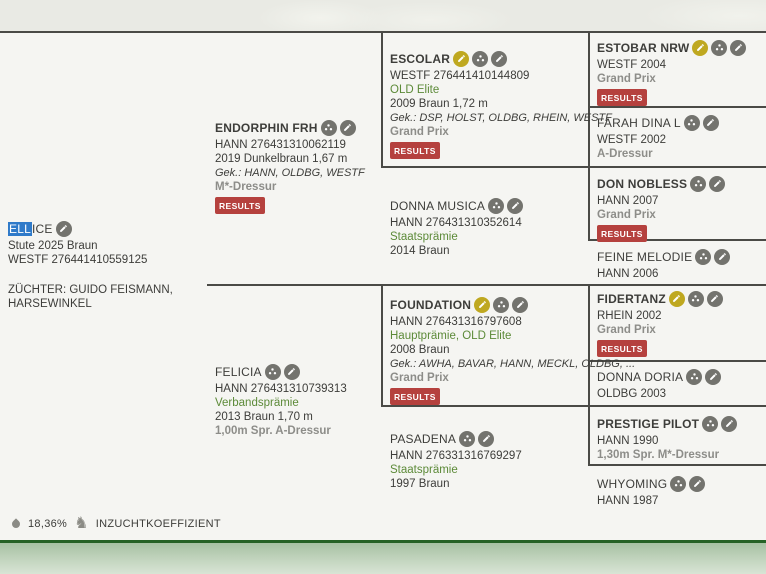  What do you see at coordinates (424, 470) in the screenshot?
I see `horse-premium: Staatsprämie` at bounding box center [424, 470].